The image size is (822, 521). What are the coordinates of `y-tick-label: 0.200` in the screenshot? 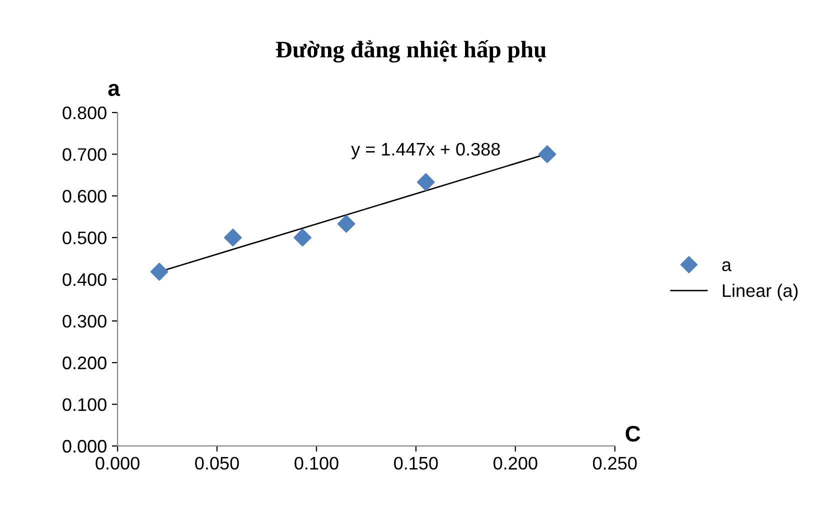 It's located at (84, 363).